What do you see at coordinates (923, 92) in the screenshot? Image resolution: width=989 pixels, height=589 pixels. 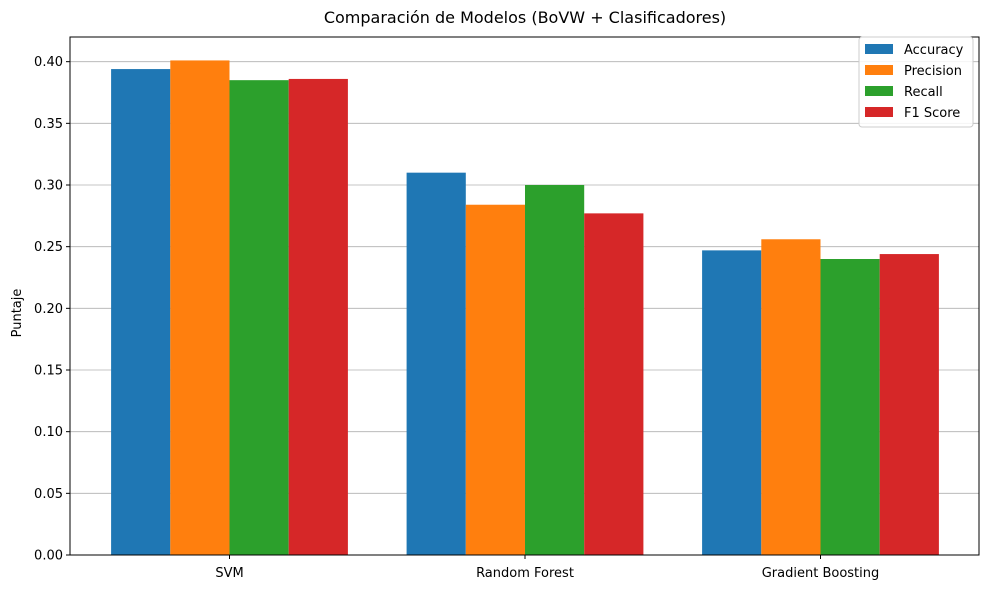 I see `legend-label: Recall` at bounding box center [923, 92].